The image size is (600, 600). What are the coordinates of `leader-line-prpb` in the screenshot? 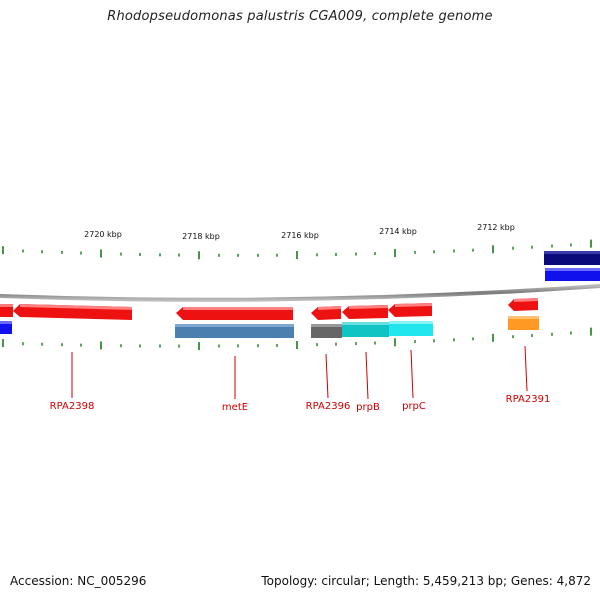 It's located at (367, 375).